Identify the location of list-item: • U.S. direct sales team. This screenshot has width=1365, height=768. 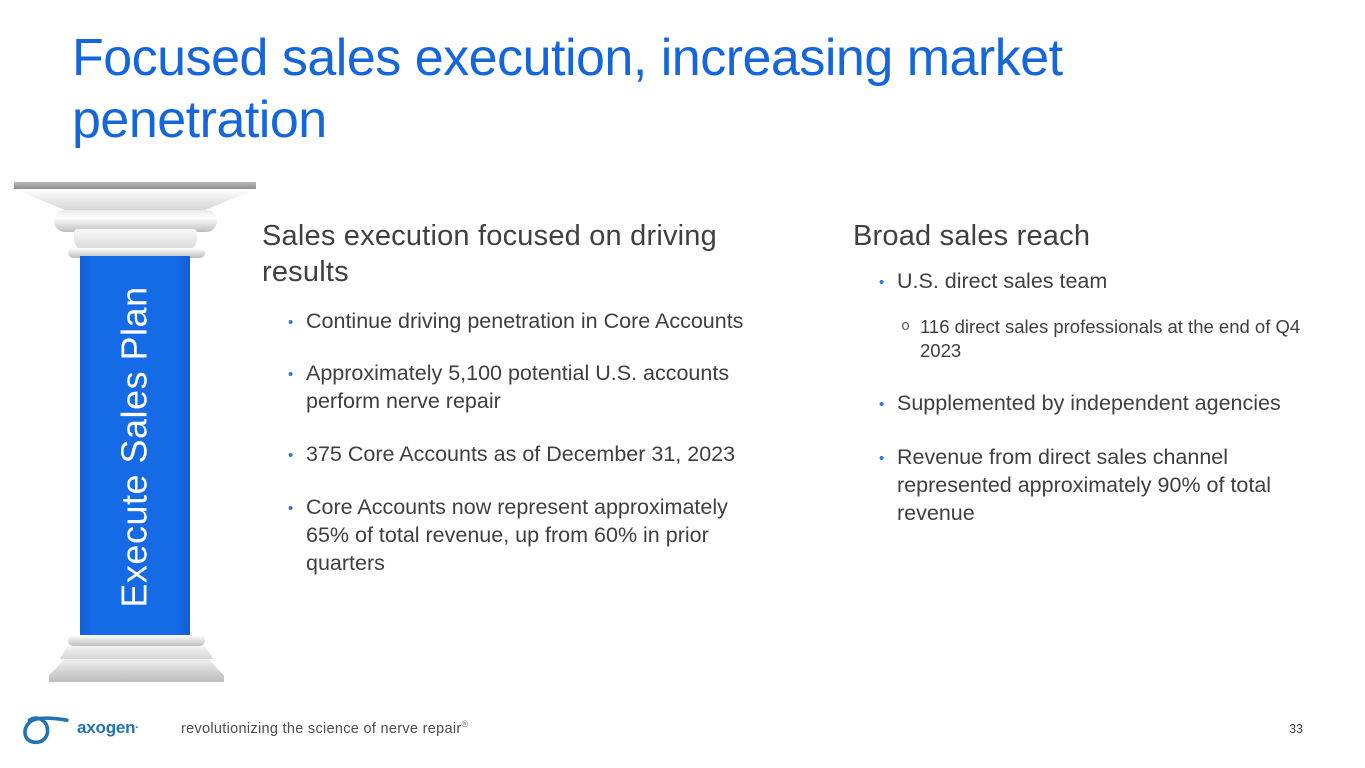
(1088, 282).